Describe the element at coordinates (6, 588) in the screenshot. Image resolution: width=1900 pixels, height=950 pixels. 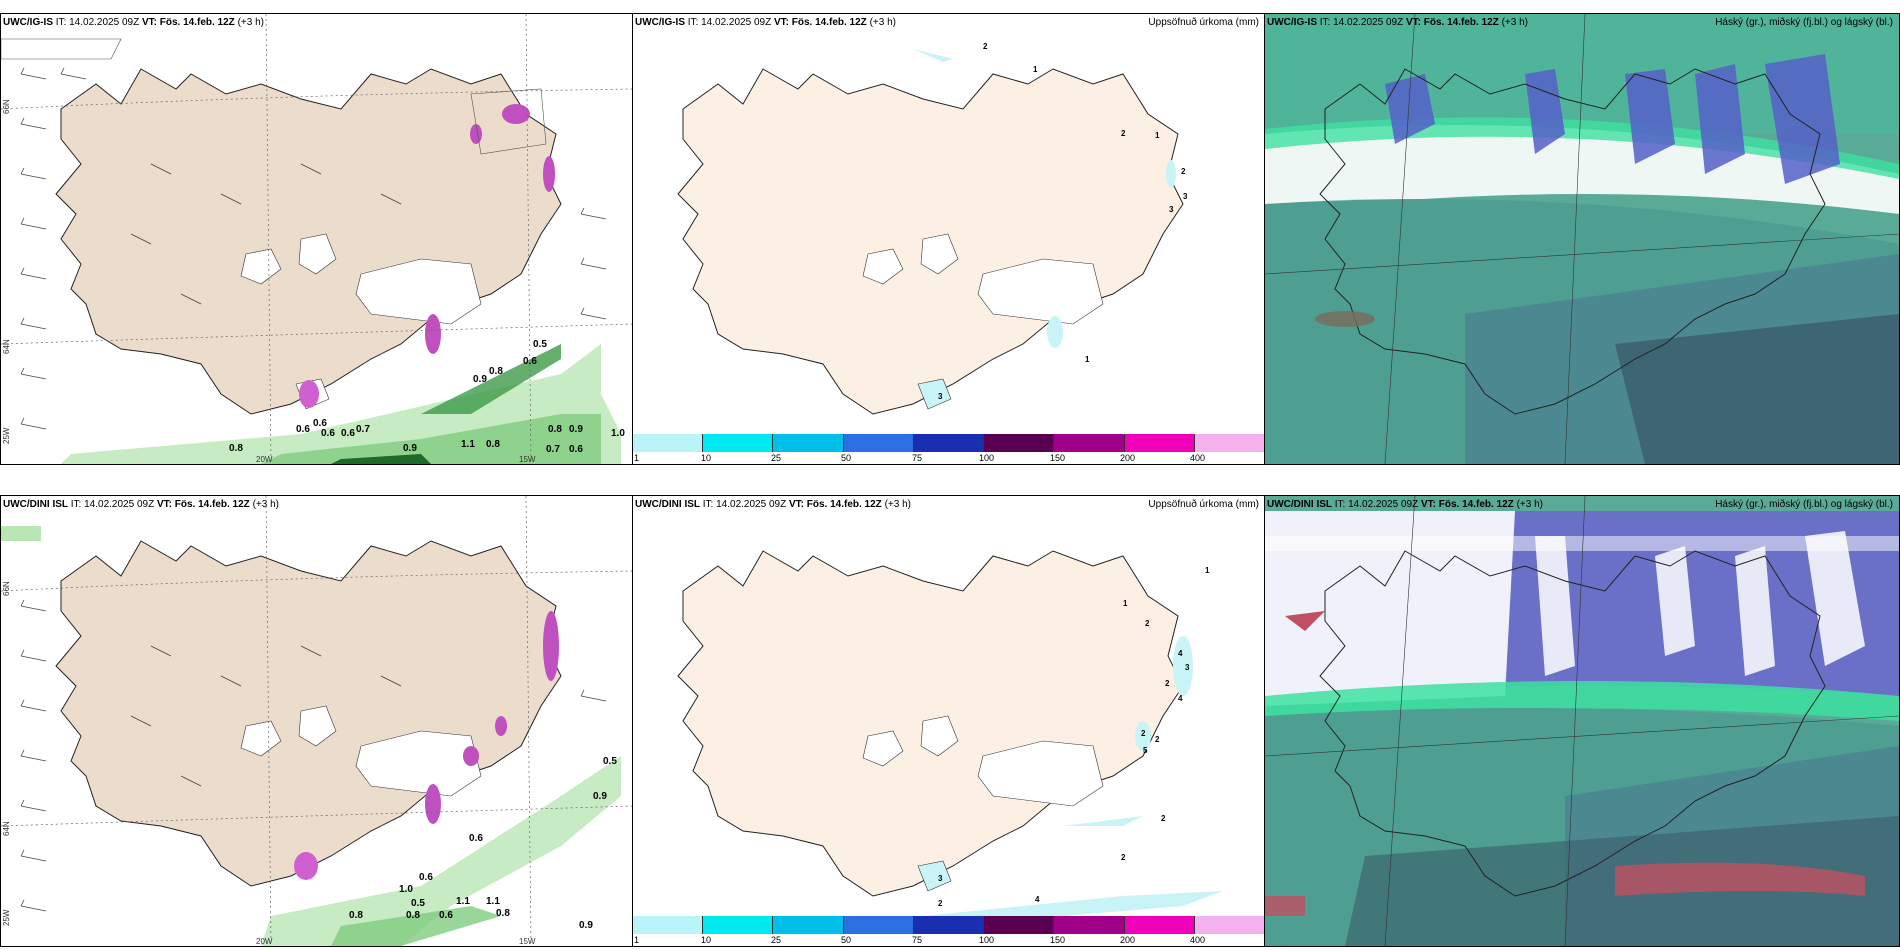
I see `lat-66n-label: 66N` at that location.